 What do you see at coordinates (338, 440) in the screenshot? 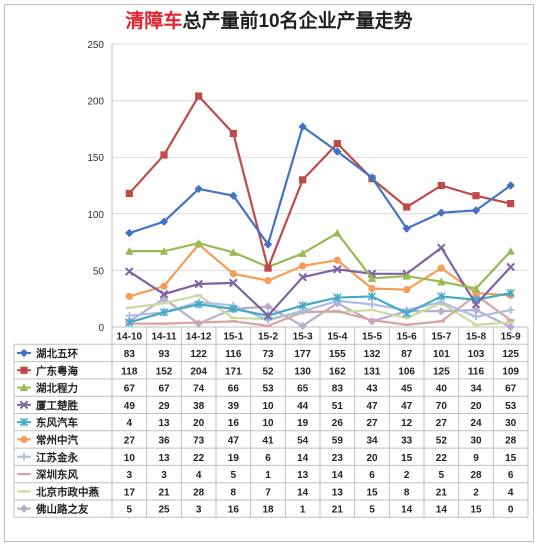
I see `table-value-label: 59` at bounding box center [338, 440].